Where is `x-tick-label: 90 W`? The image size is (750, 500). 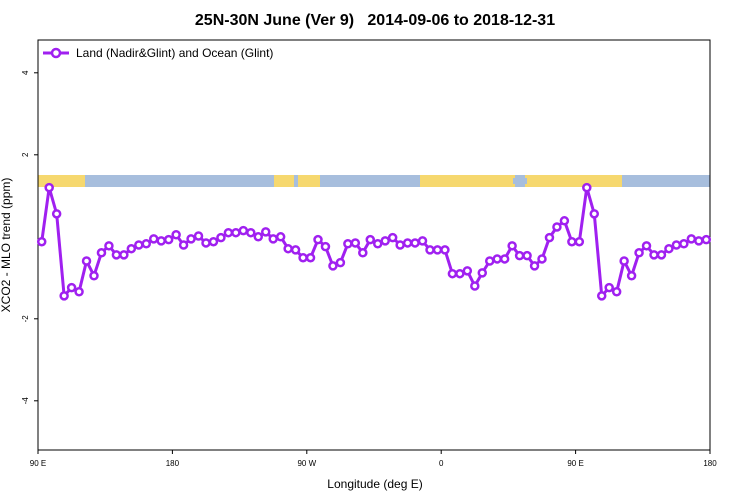 x-tick-label: 90 W is located at coordinates (306, 463).